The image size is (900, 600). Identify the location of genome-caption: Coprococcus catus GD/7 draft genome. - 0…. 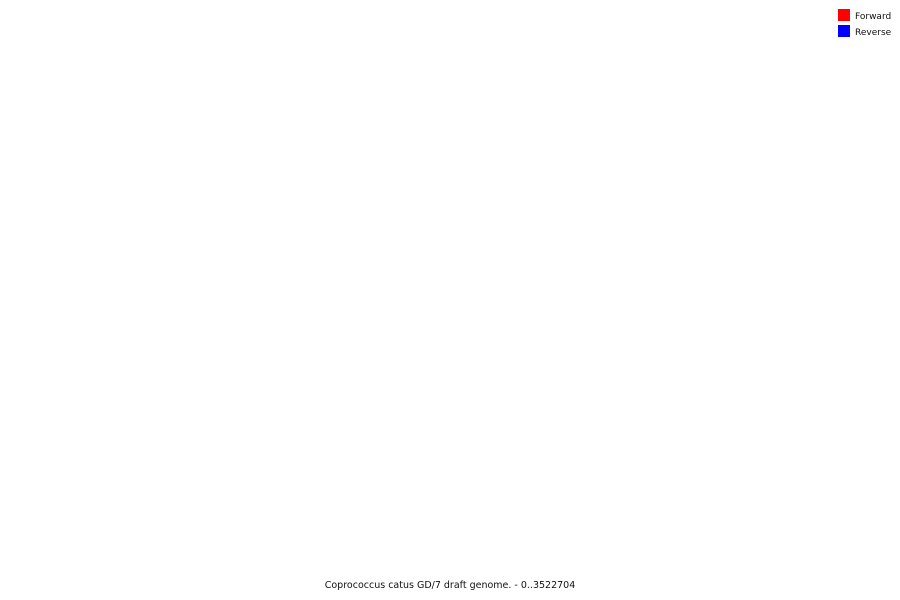
(450, 585).